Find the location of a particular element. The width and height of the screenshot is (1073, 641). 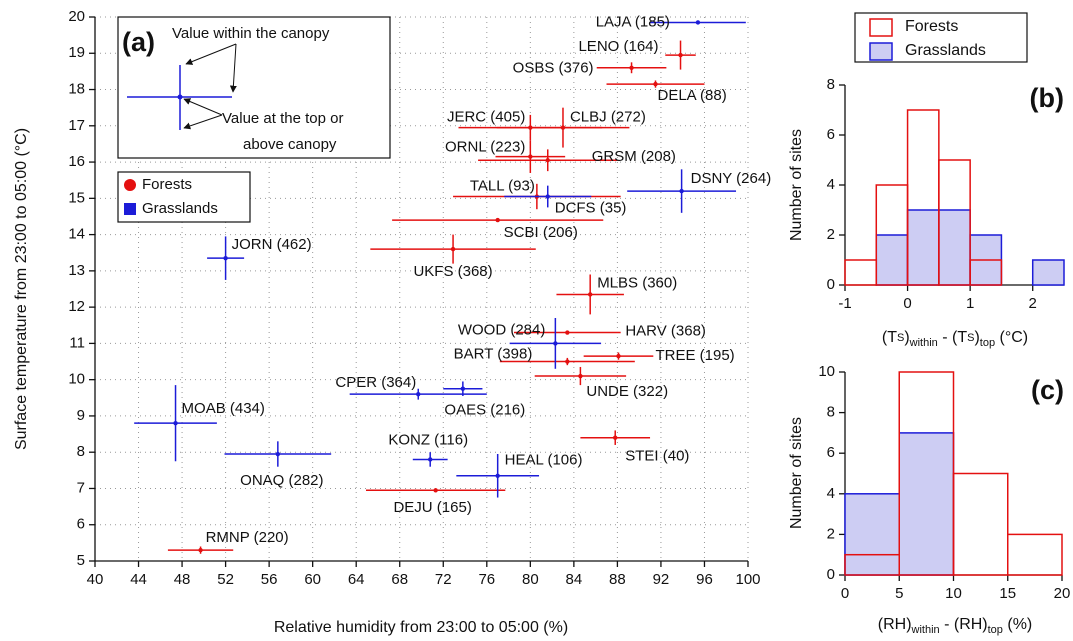

sample-point is located at coordinates (180, 97).